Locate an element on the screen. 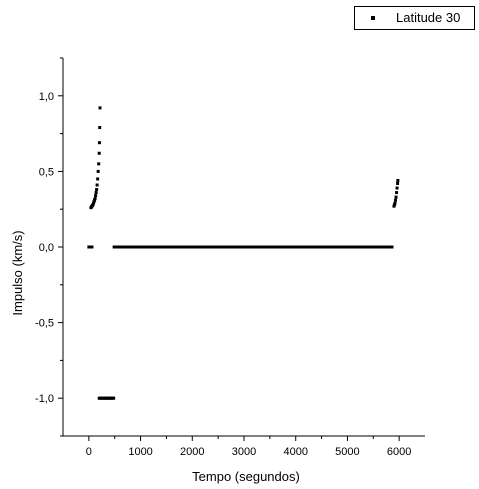 Image resolution: width=479 pixels, height=489 pixels. legend: Latitude 30 is located at coordinates (414, 18).